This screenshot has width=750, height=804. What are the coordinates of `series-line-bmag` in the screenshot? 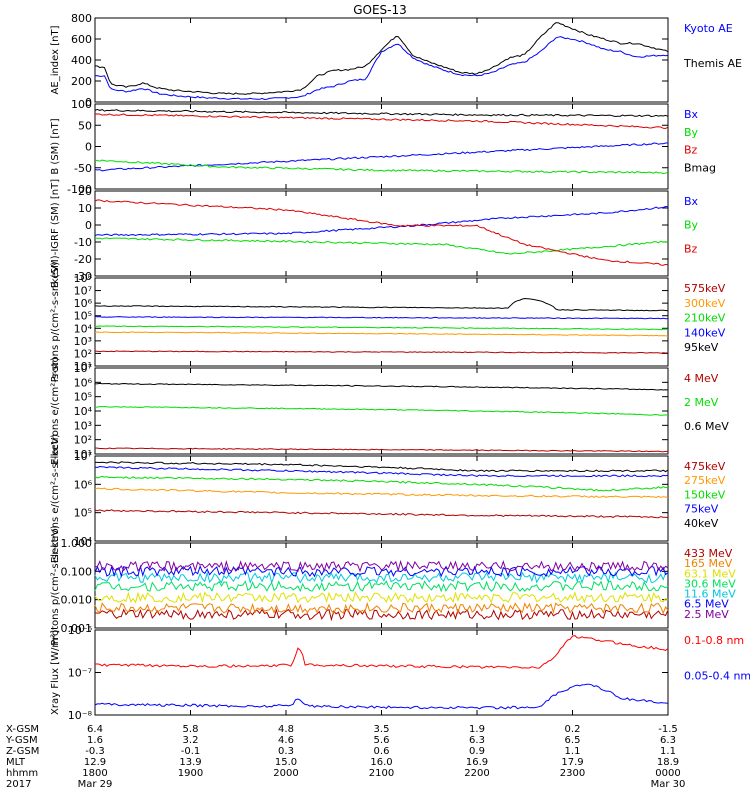 It's located at (381, 113).